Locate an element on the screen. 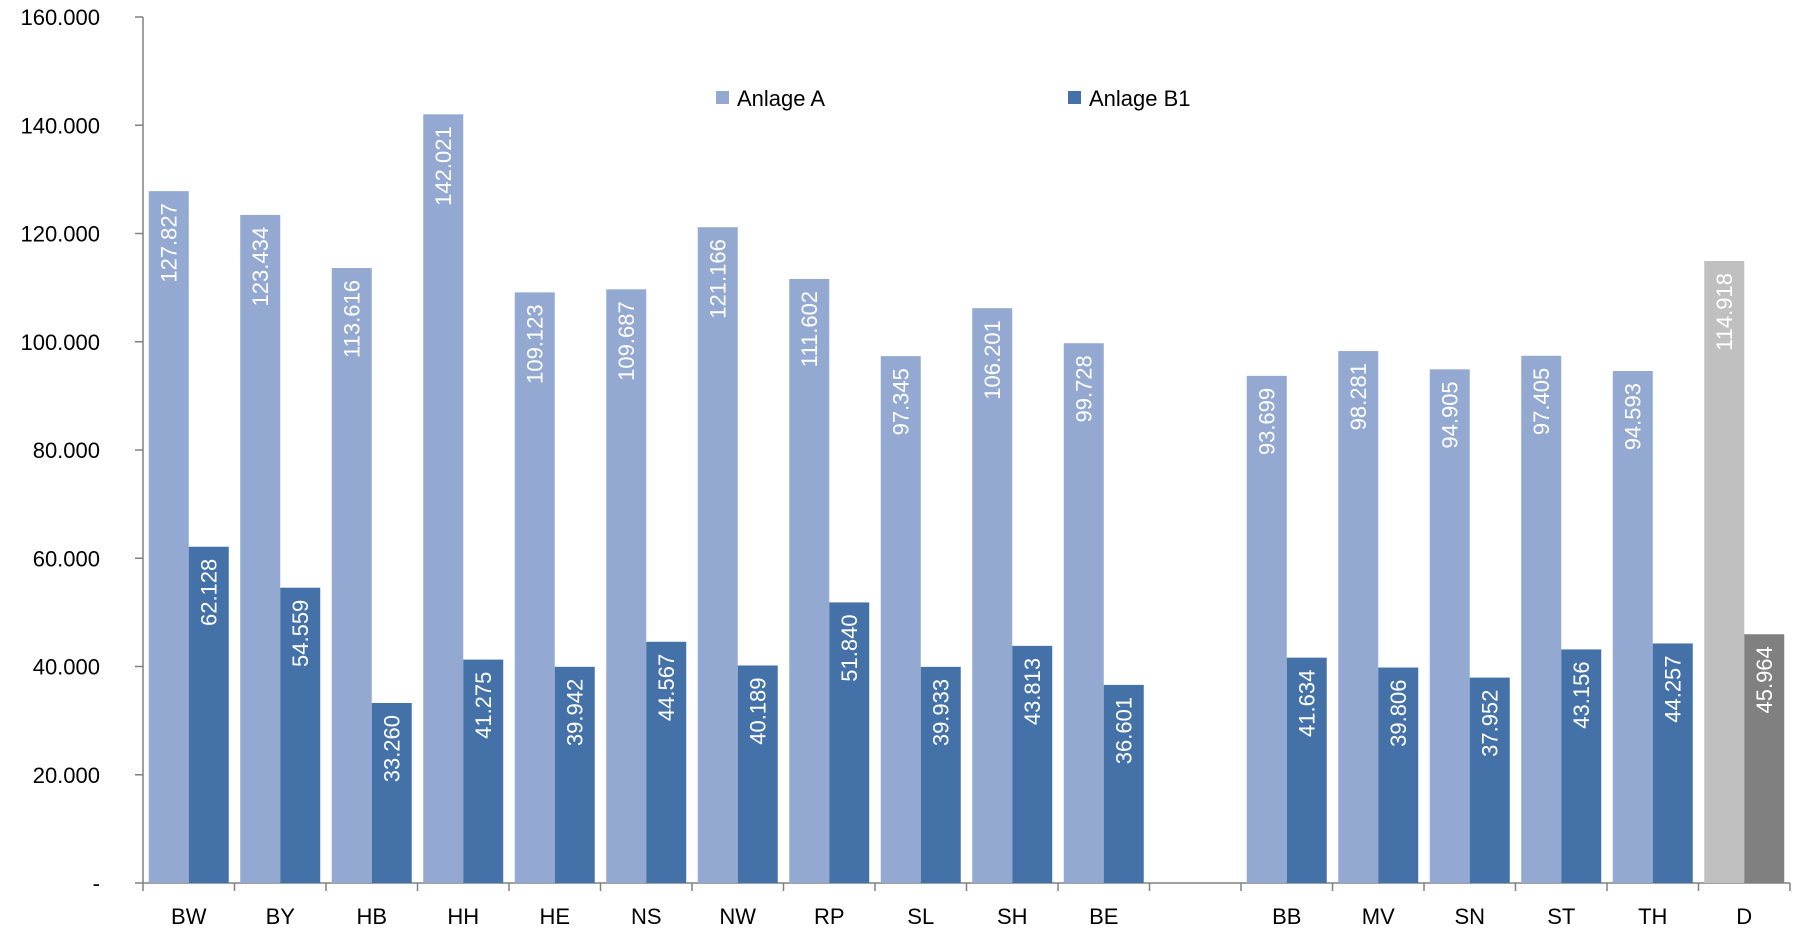 This screenshot has width=1793, height=931. x-tick-label: HB is located at coordinates (371, 916).